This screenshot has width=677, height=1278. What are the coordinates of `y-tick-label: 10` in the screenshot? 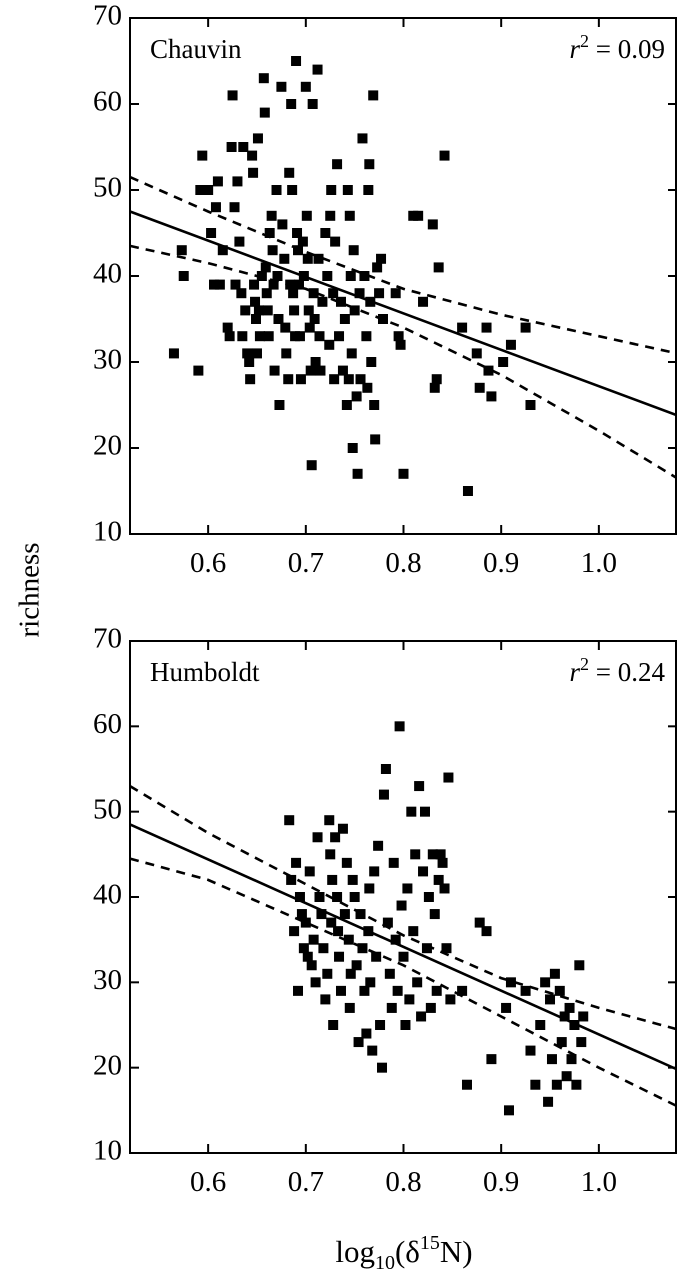 It's located at (107, 1151).